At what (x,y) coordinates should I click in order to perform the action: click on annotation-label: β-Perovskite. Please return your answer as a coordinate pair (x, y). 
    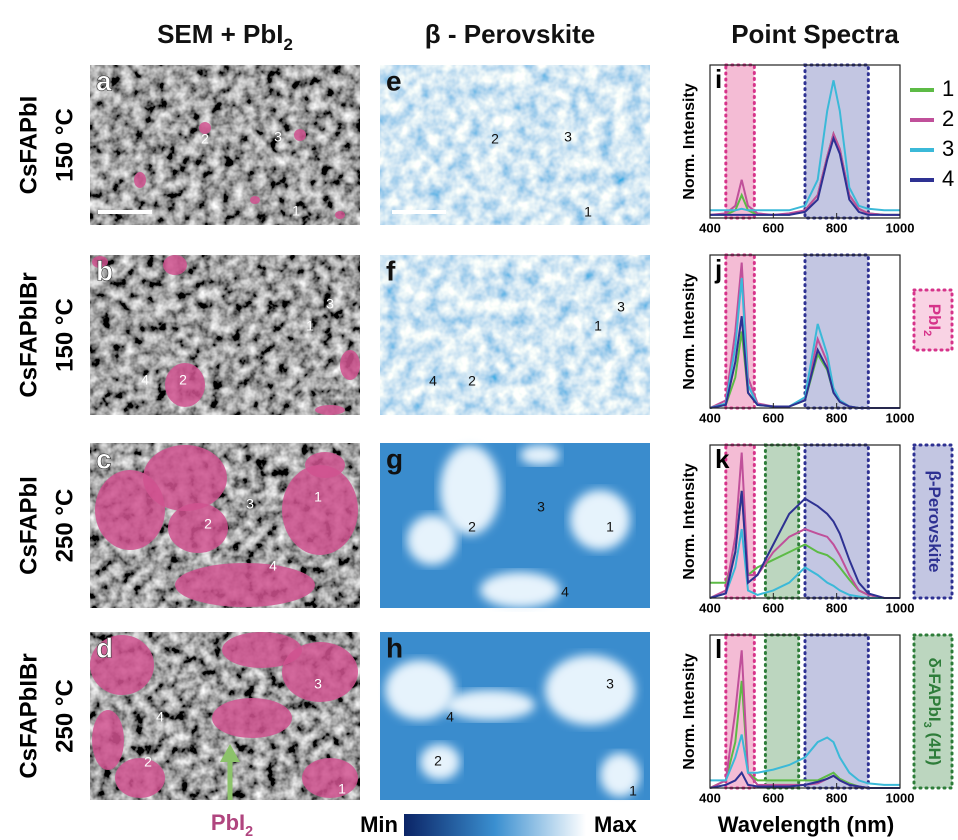
    Looking at the image, I should click on (934, 521).